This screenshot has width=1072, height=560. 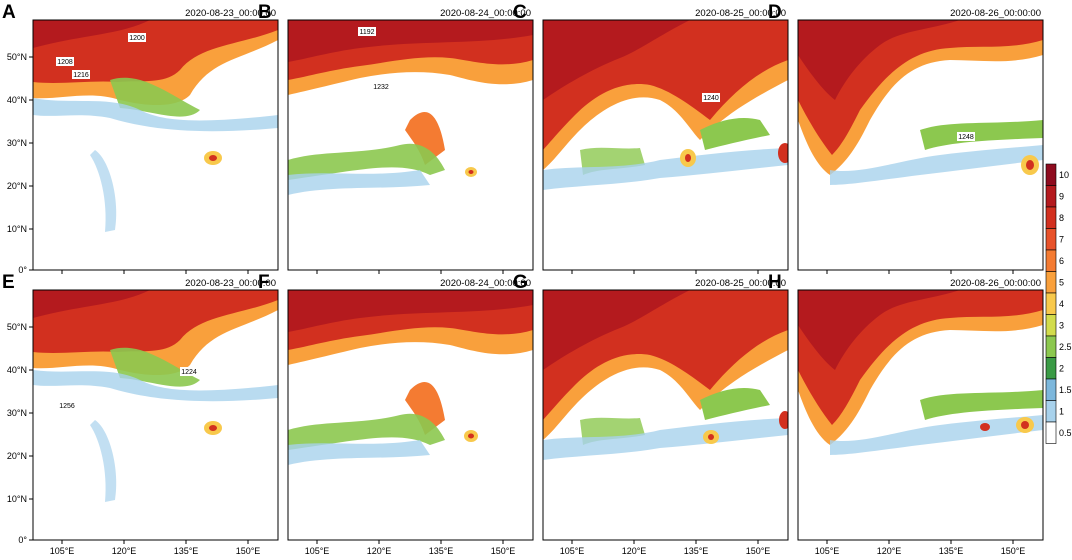 What do you see at coordinates (366, 32) in the screenshot?
I see `contour-label: 1192` at bounding box center [366, 32].